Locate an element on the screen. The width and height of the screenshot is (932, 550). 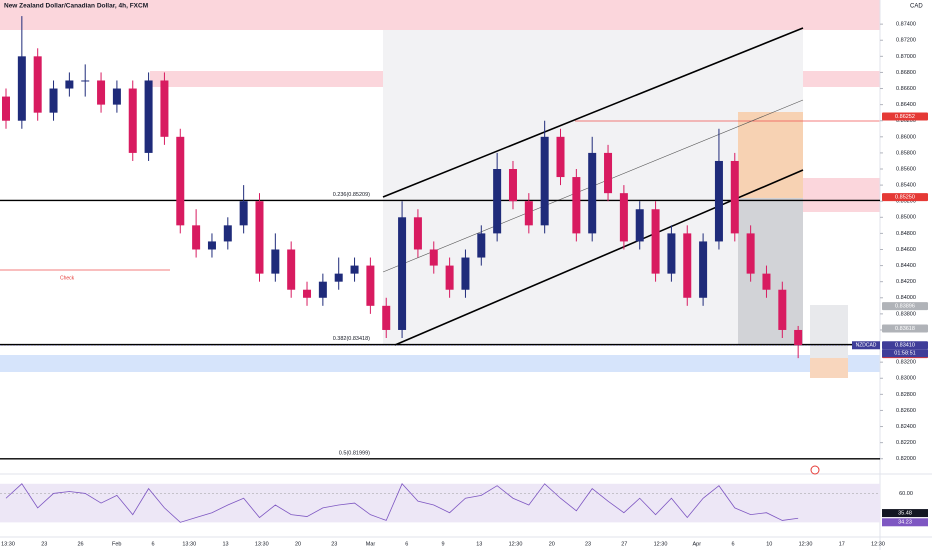
countdown: 01:58:51 is located at coordinates (904, 354).